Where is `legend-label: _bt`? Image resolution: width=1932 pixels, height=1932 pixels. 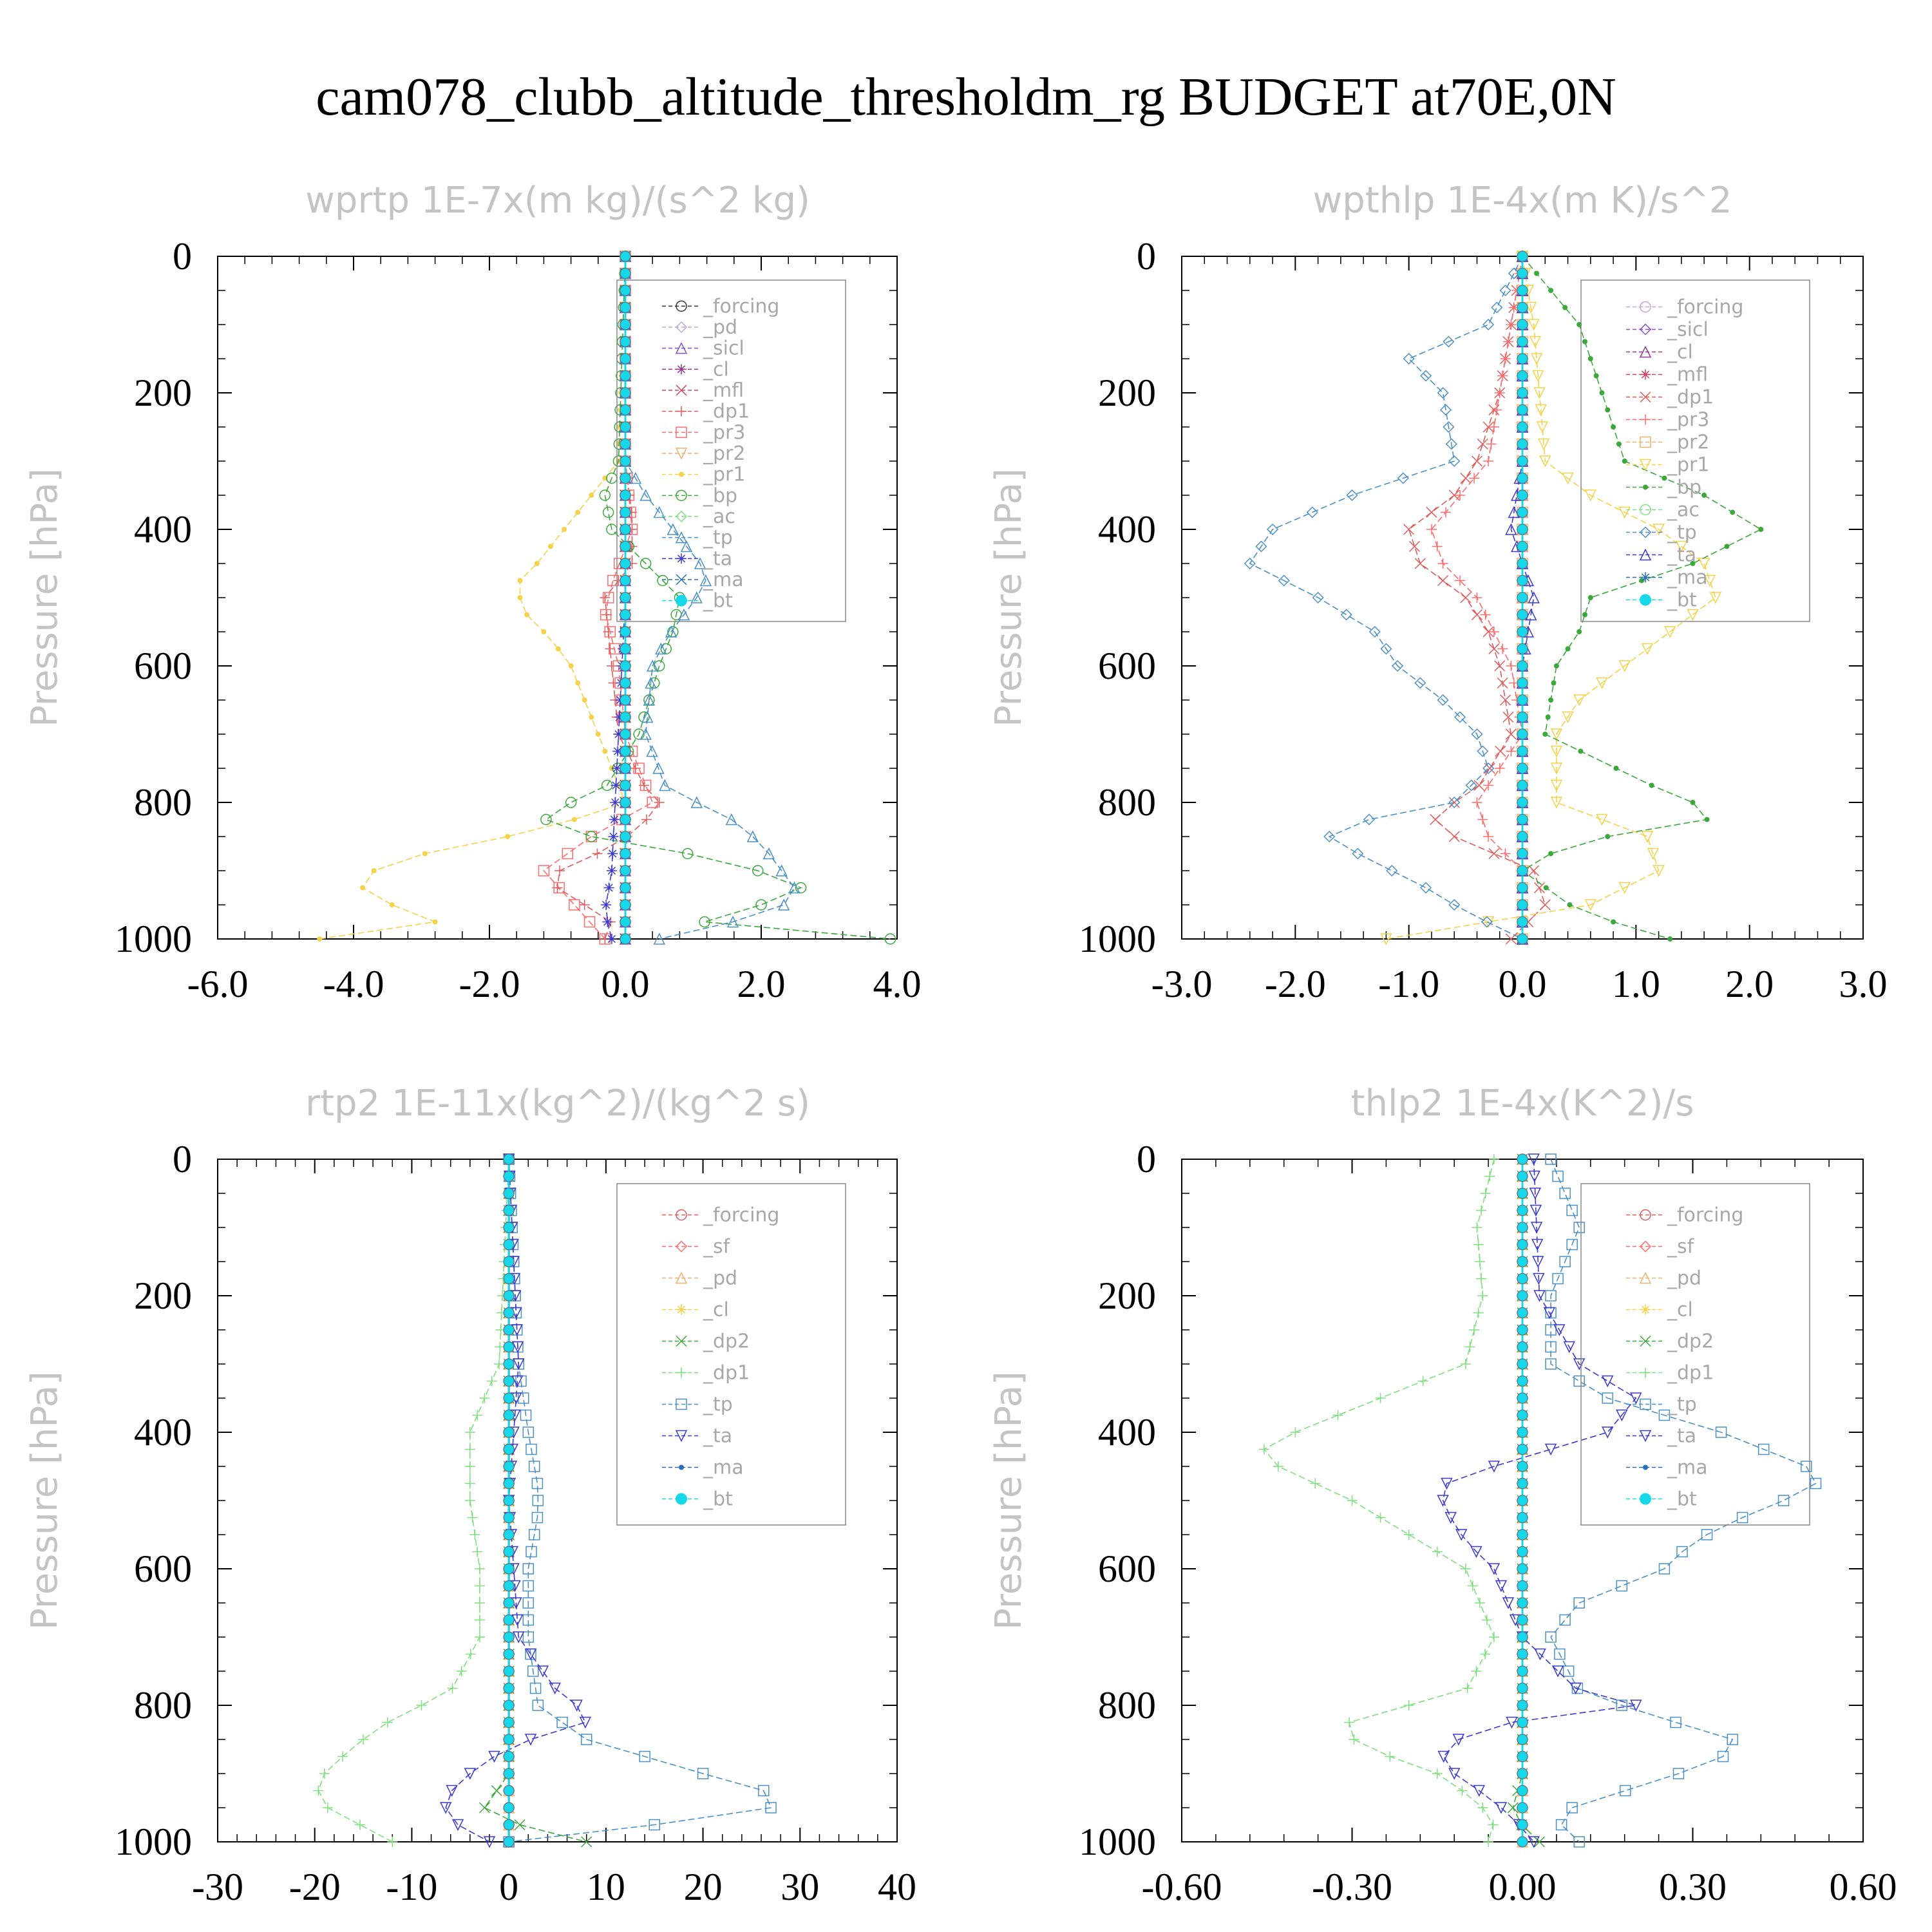 legend-label: _bt is located at coordinates (1682, 601).